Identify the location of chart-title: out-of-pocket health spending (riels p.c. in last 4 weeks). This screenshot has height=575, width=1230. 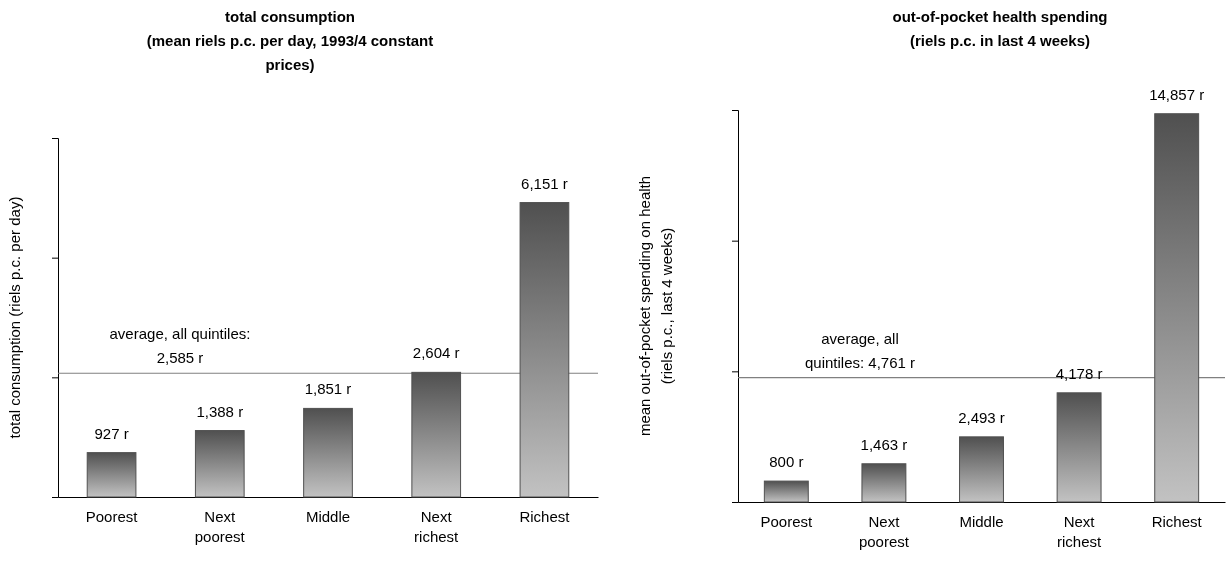
(1000, 28).